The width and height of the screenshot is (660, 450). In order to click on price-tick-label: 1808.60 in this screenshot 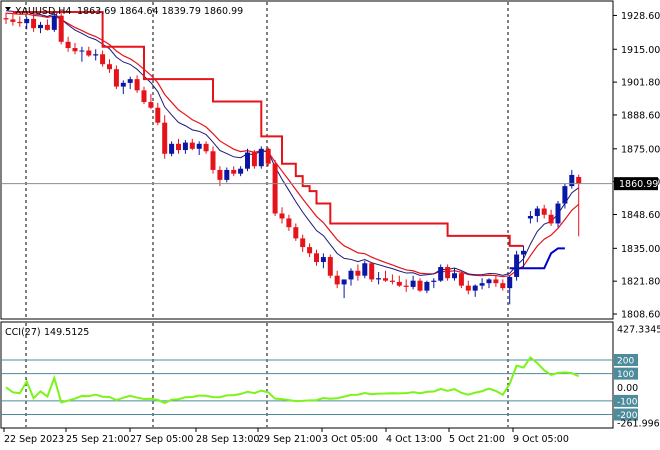, I will do `click(640, 315)`.